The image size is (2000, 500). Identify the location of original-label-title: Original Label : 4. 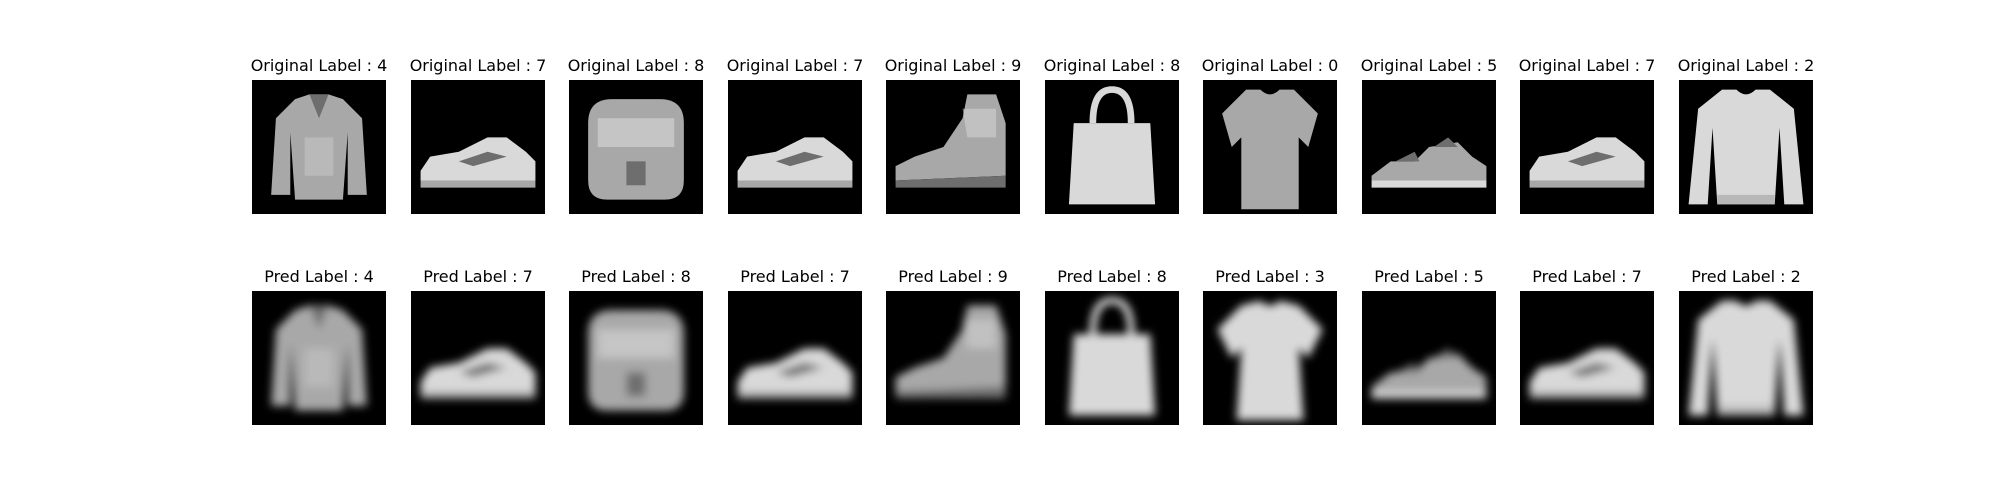
(319, 65).